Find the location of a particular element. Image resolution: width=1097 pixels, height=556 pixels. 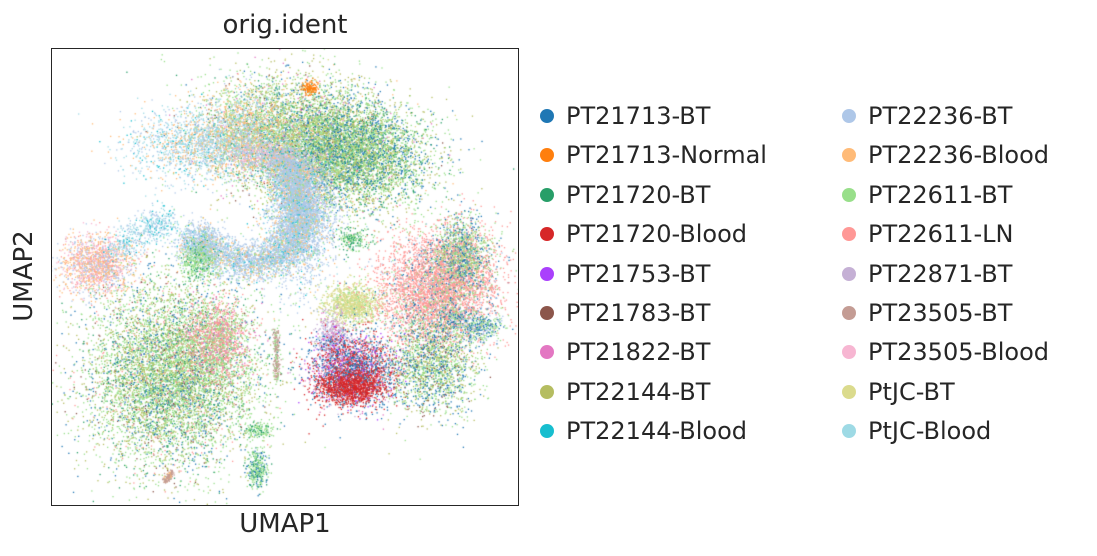

legend-item: PT22611-BT is located at coordinates (927, 195).